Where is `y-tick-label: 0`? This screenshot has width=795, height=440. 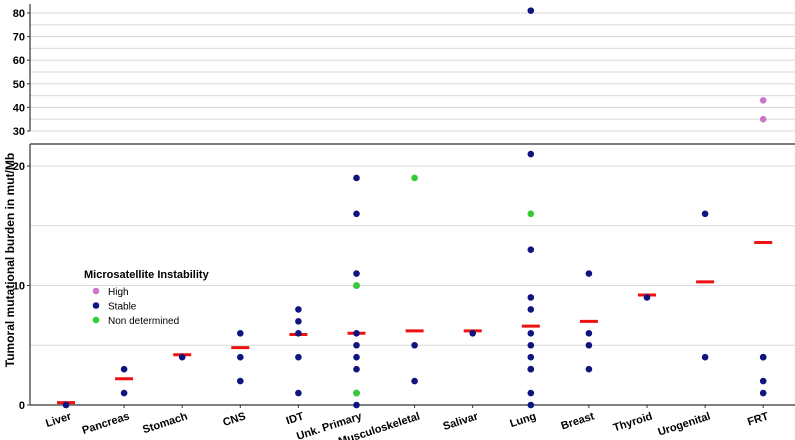 y-tick-label: 0 is located at coordinates (22, 406).